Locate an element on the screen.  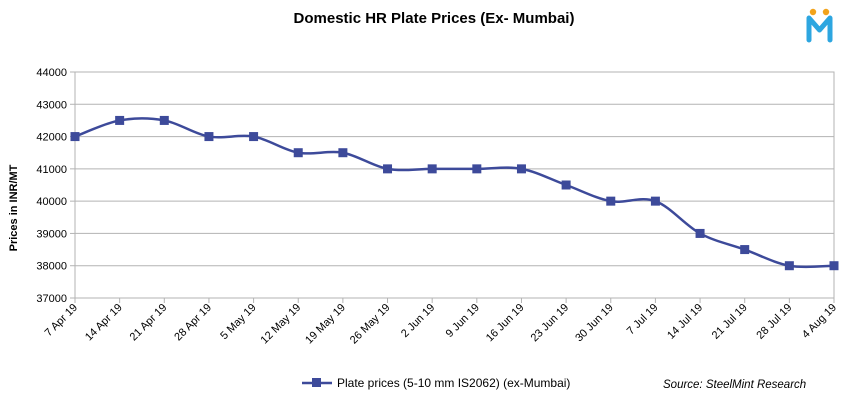
x-tick-label: 4 Aug 19 is located at coordinates (819, 321).